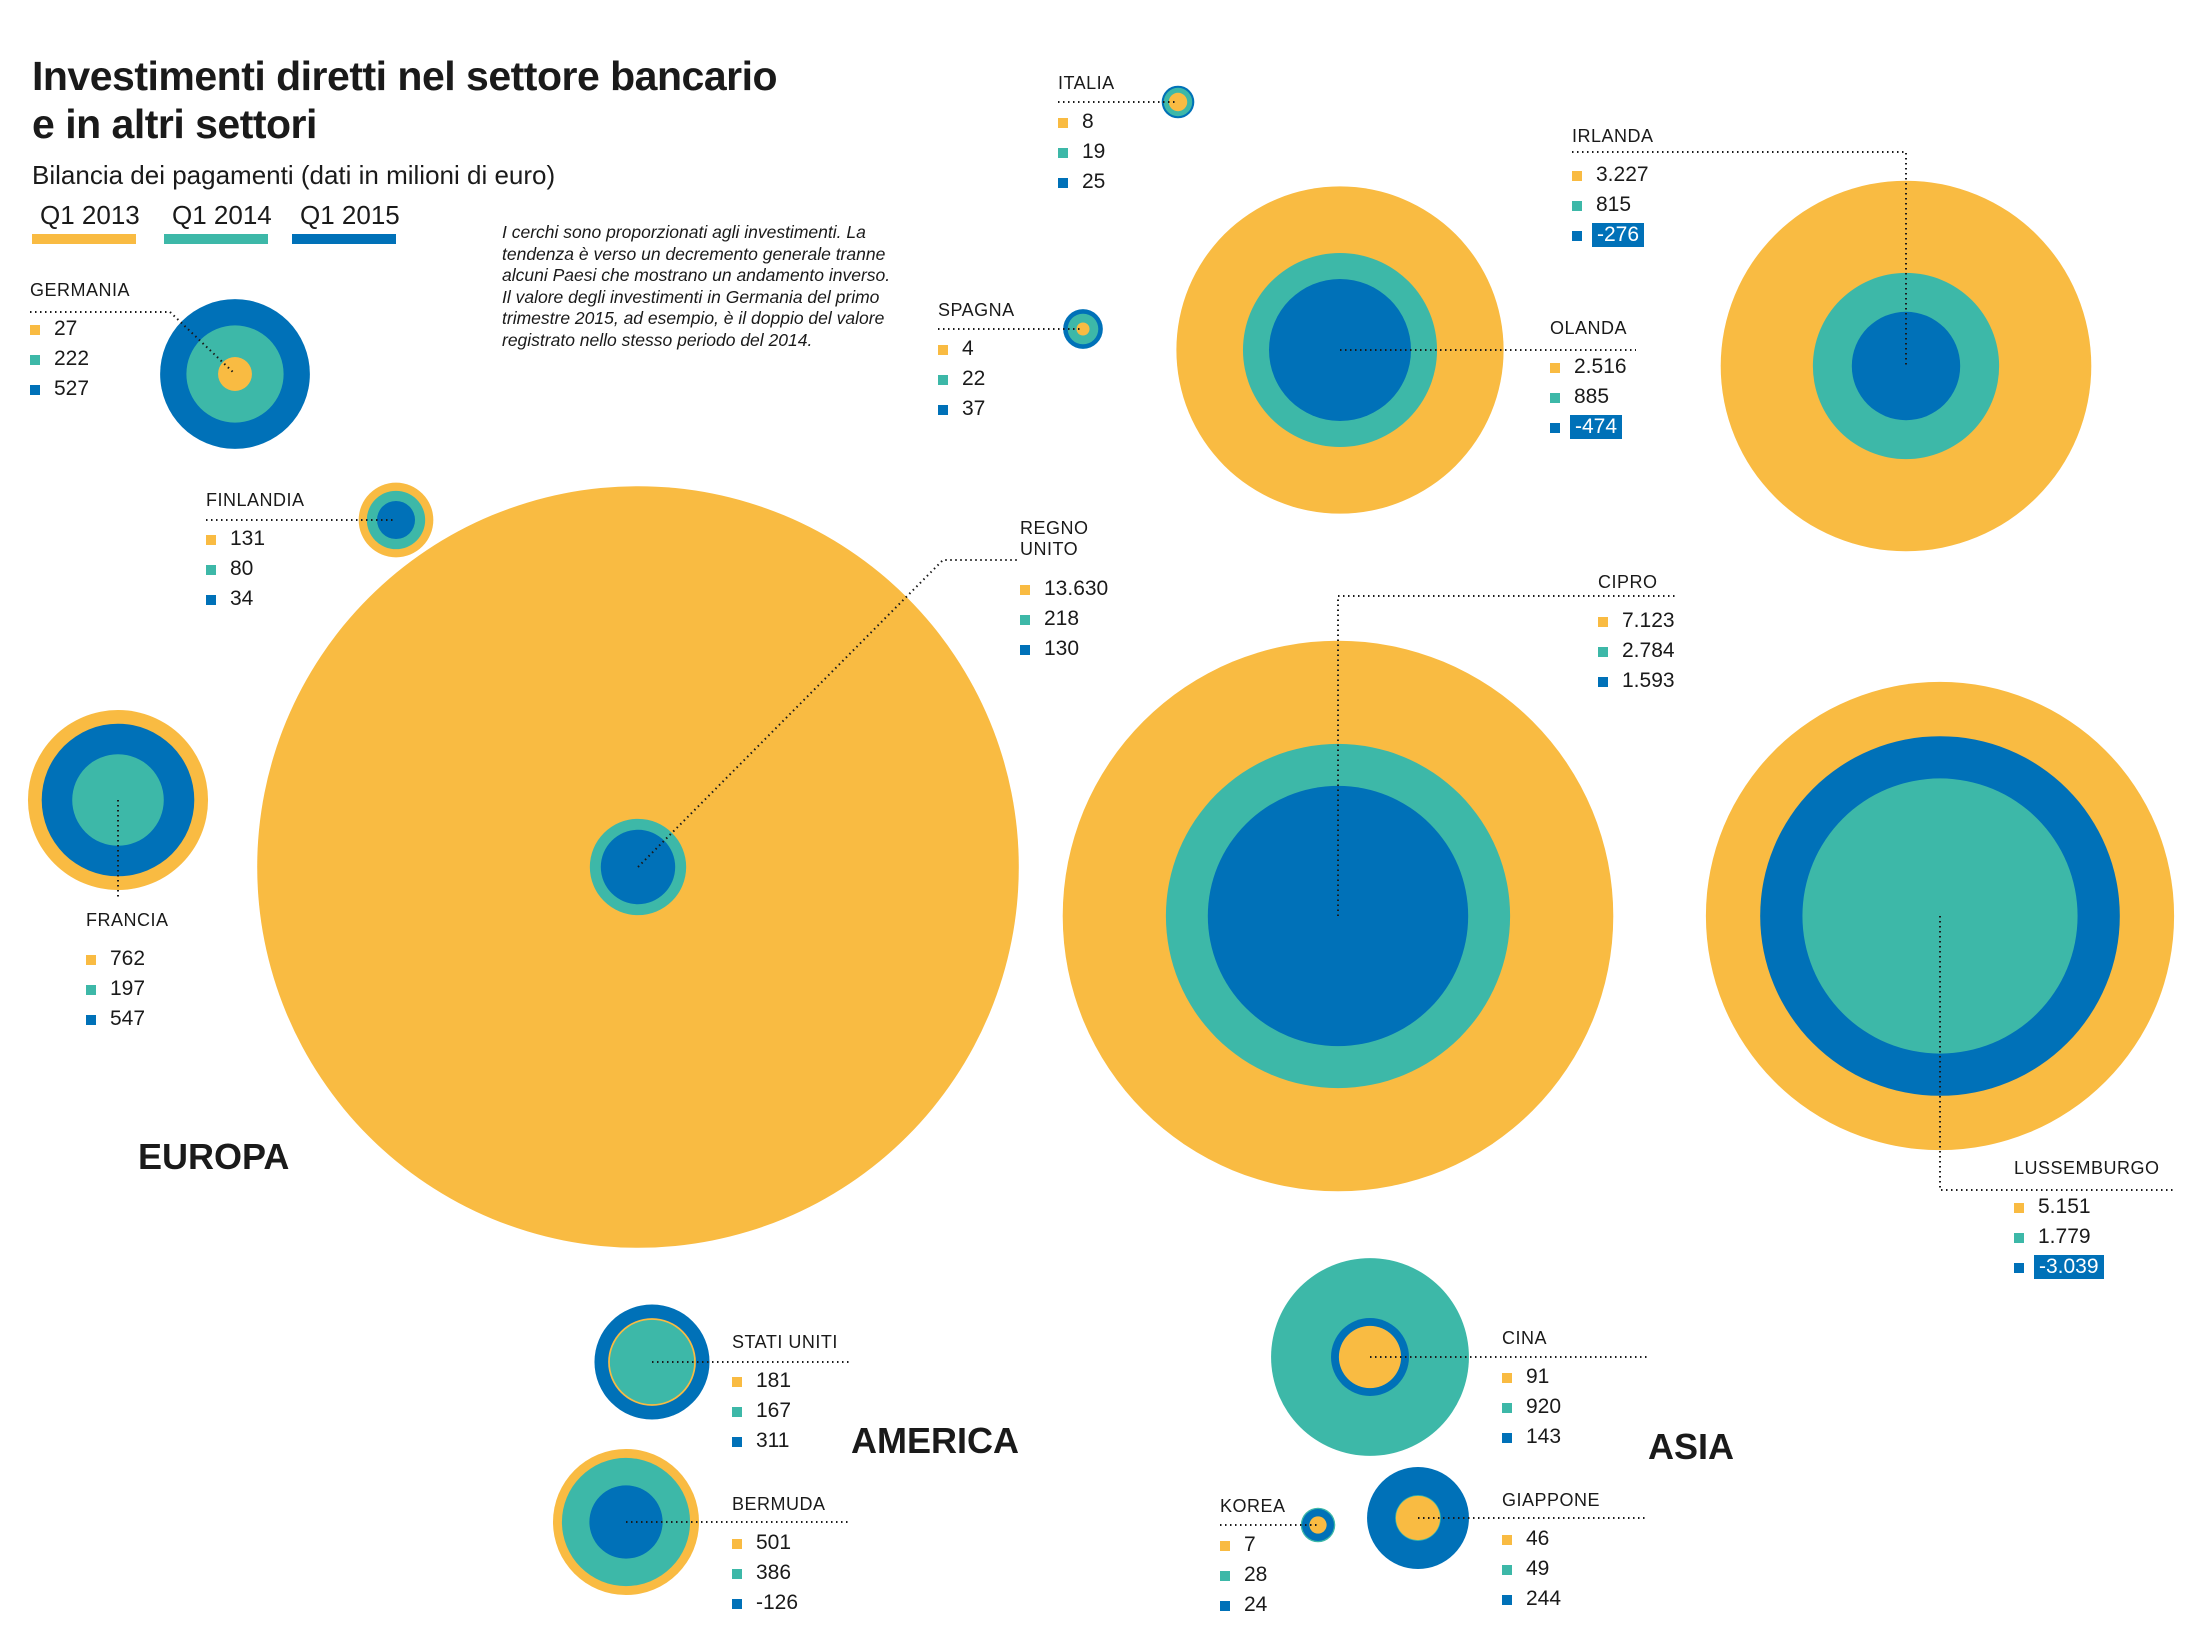 The height and width of the screenshot is (1642, 2205). I want to click on country-label-italia: ITALIA, so click(1086, 83).